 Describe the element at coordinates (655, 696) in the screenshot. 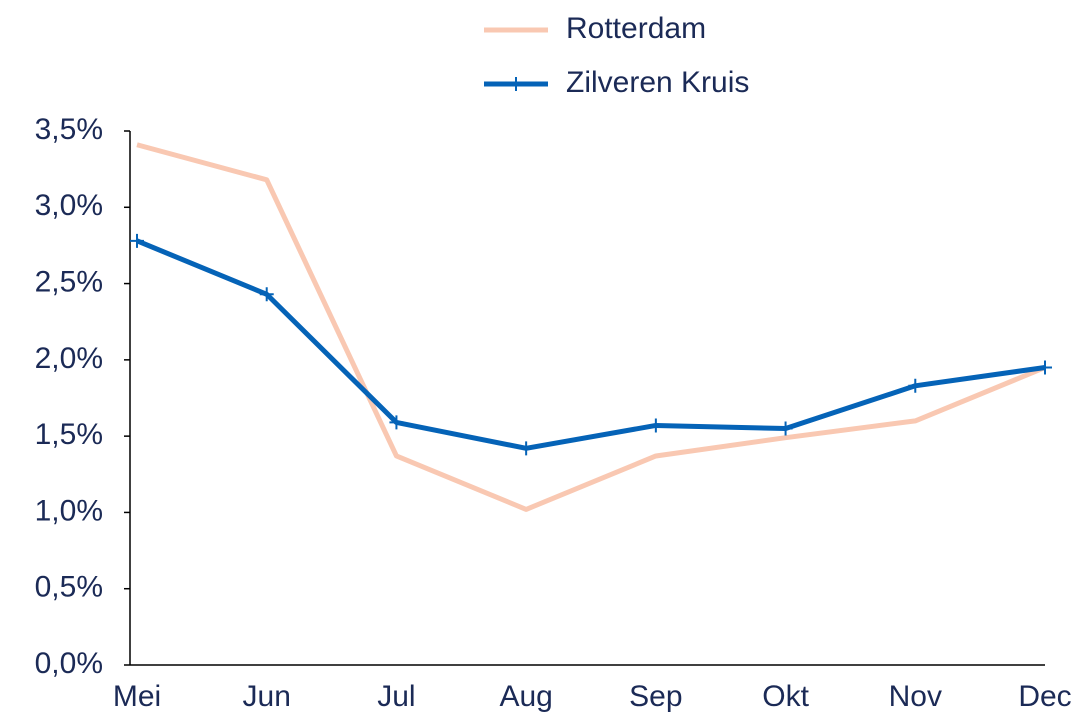

I see `x-tick-label: Sep` at that location.